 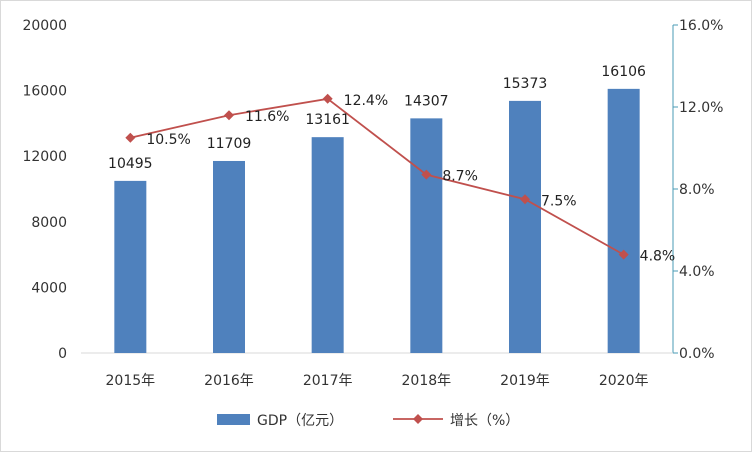 I want to click on x-axis-tick-label: 2020年, so click(x=624, y=381).